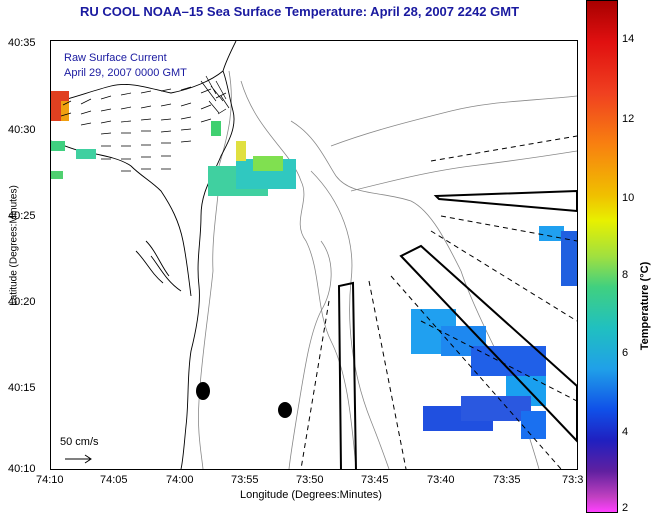 This screenshot has height=515, width=651. What do you see at coordinates (375, 480) in the screenshot?
I see `x-tick-label: 73:45` at bounding box center [375, 480].